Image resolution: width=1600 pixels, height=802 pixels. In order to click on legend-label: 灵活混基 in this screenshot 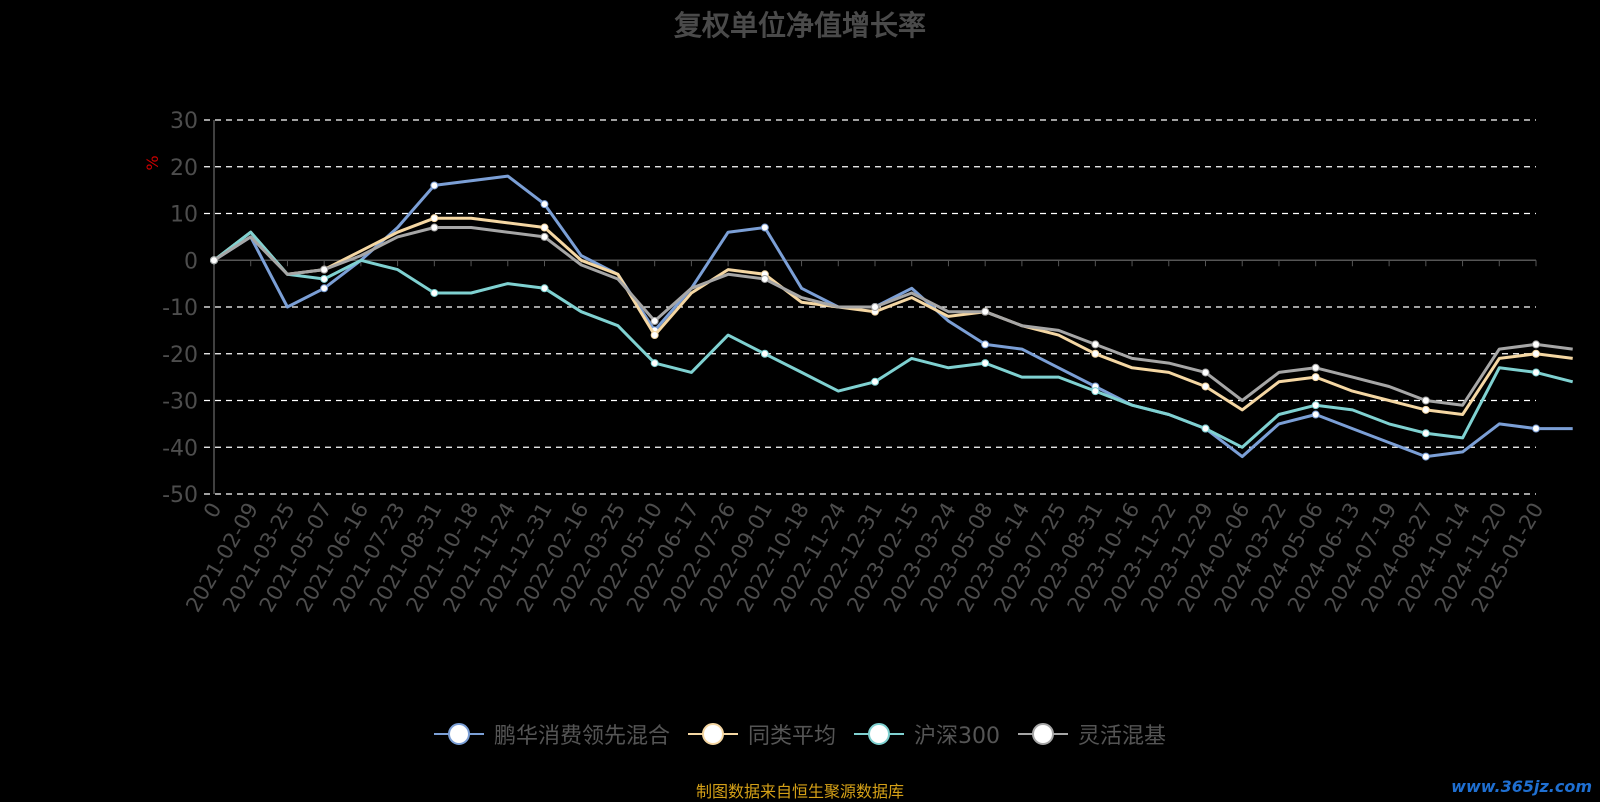, I will do `click(1122, 736)`.